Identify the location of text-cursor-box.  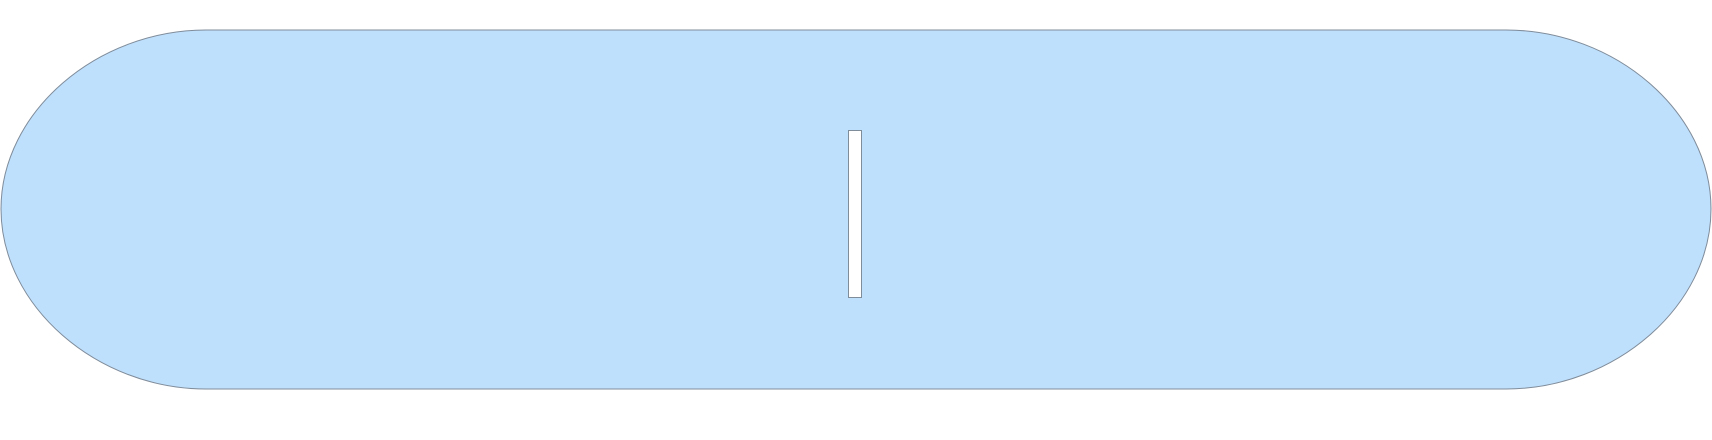
(855, 214).